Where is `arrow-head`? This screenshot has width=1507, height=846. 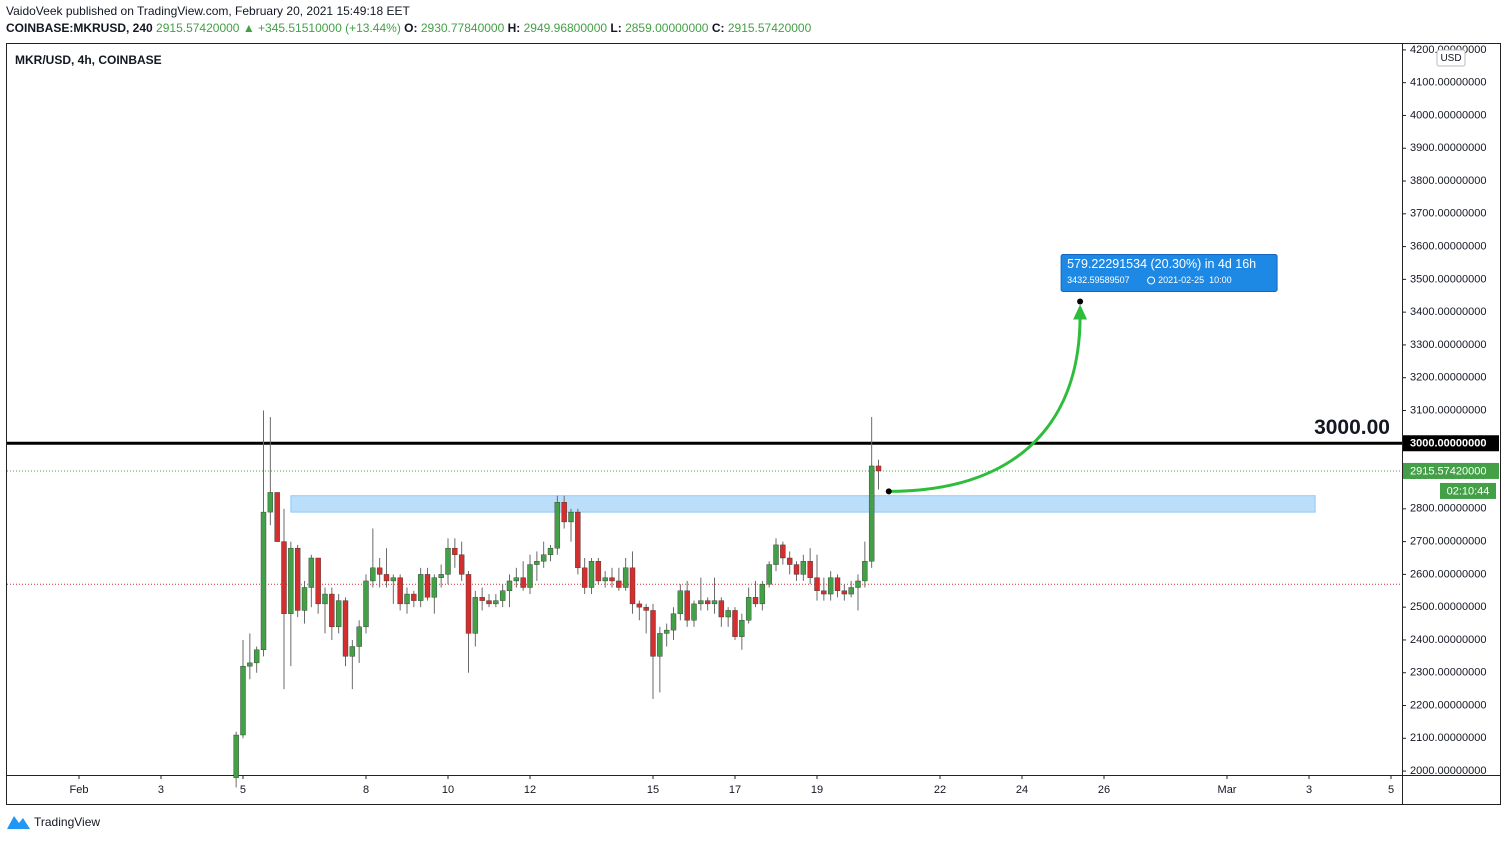
arrow-head is located at coordinates (1080, 312).